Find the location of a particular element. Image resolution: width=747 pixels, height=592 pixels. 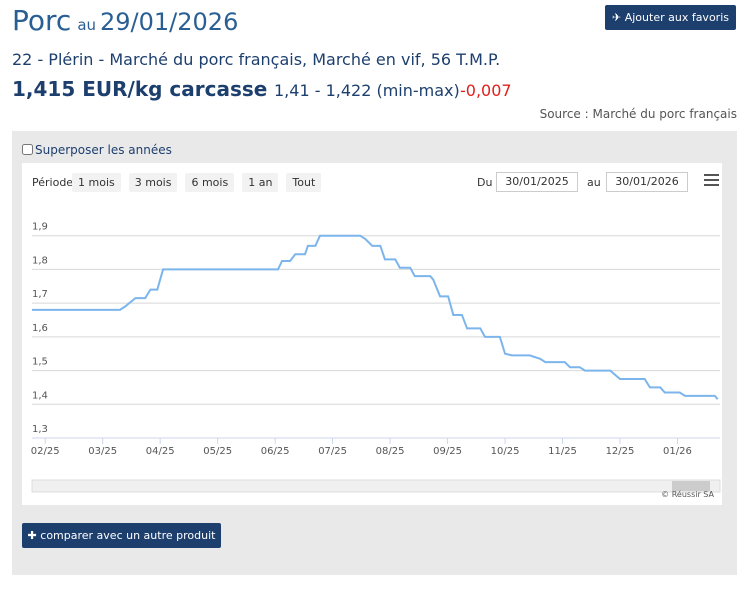

period-button: 1 an is located at coordinates (260, 182).